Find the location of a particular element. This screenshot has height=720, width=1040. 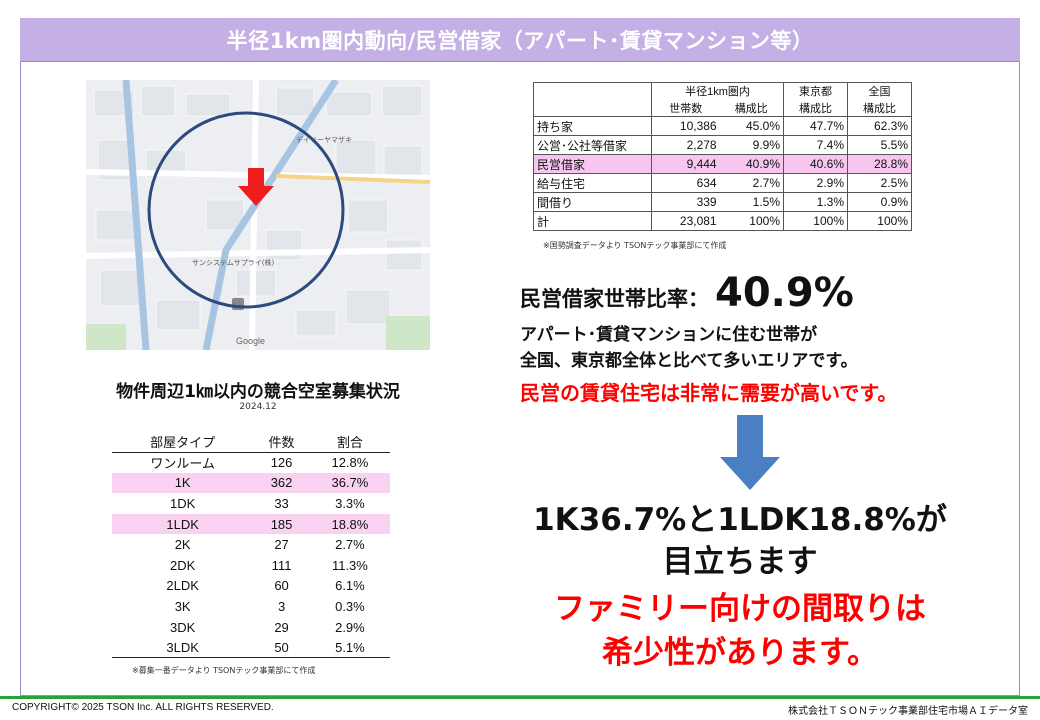

competition-row-count: 33 is located at coordinates (281, 503).